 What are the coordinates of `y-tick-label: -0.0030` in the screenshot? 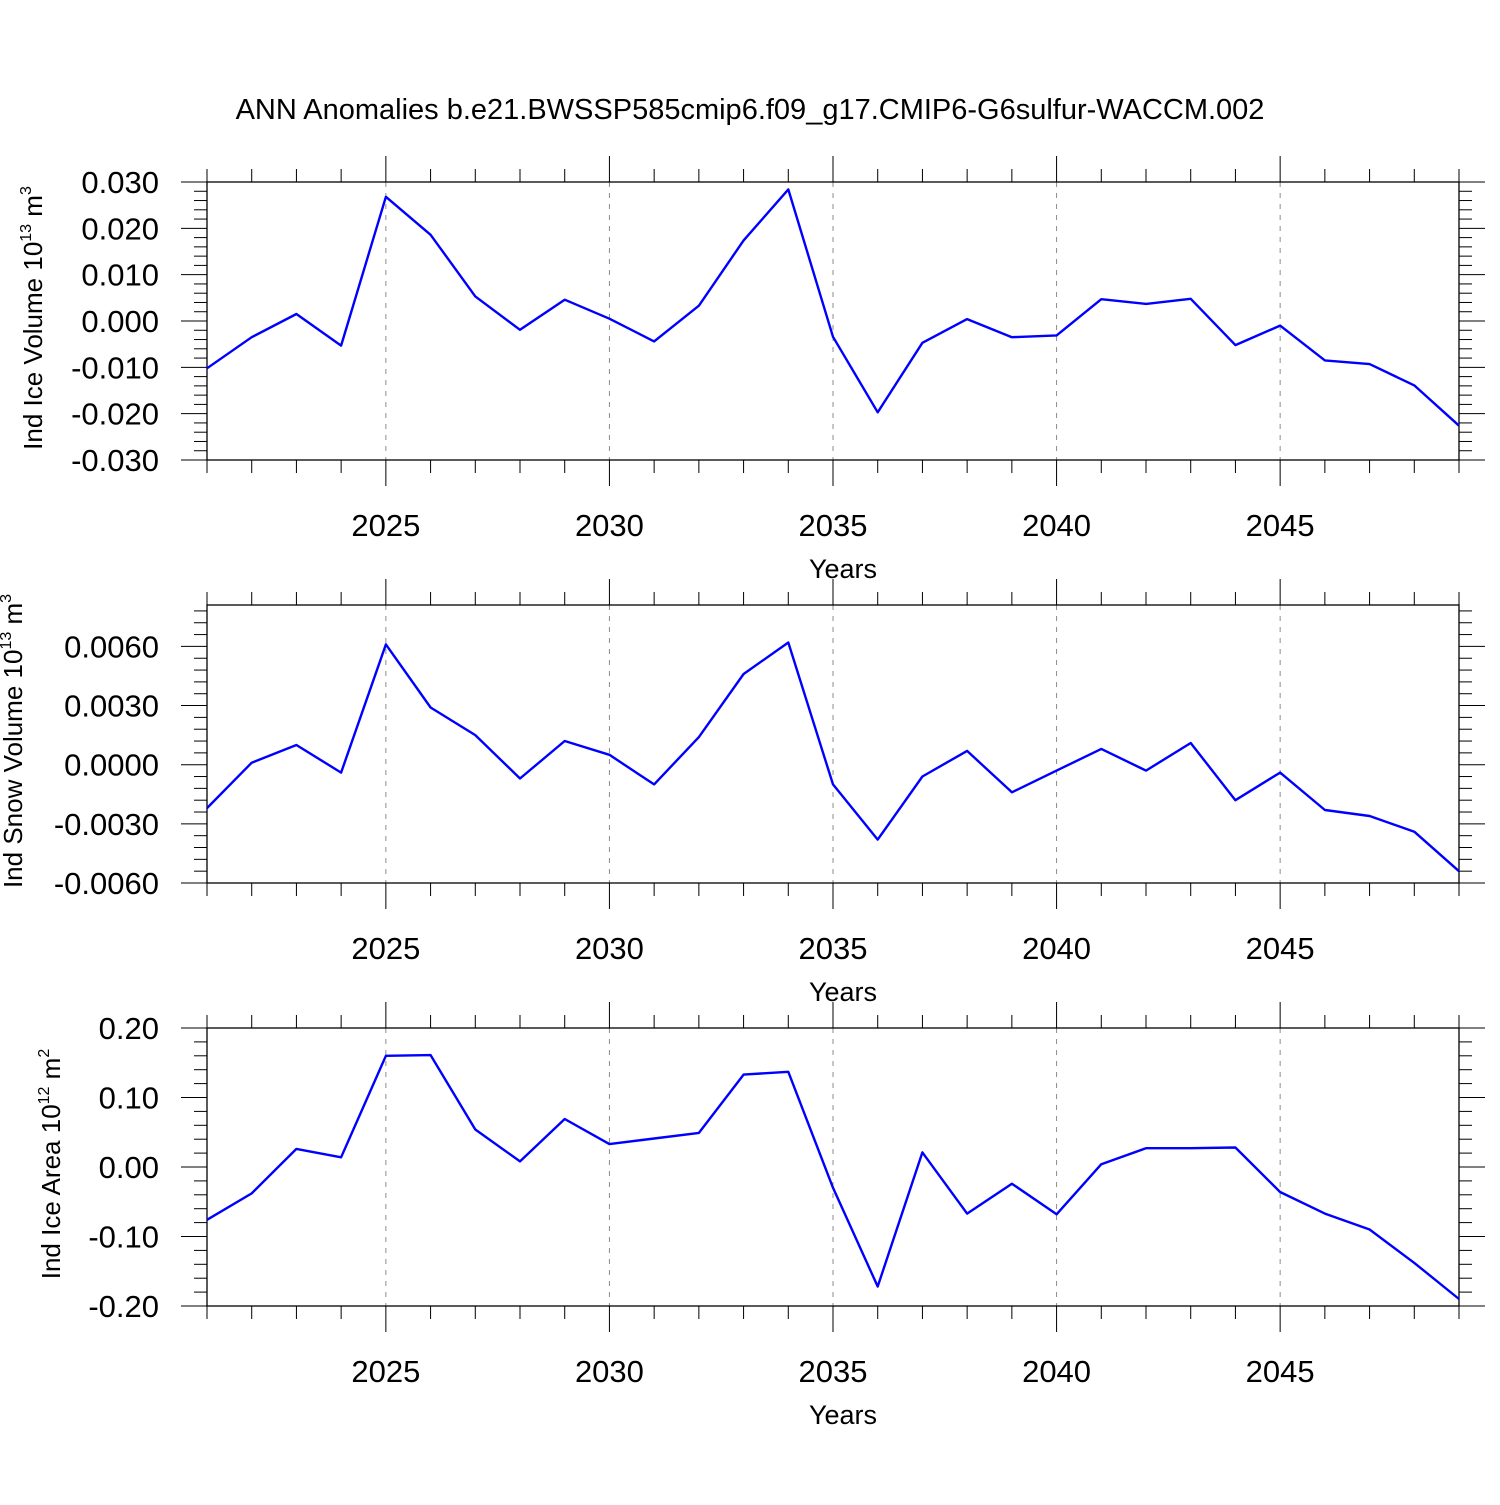 It's located at (106, 824).